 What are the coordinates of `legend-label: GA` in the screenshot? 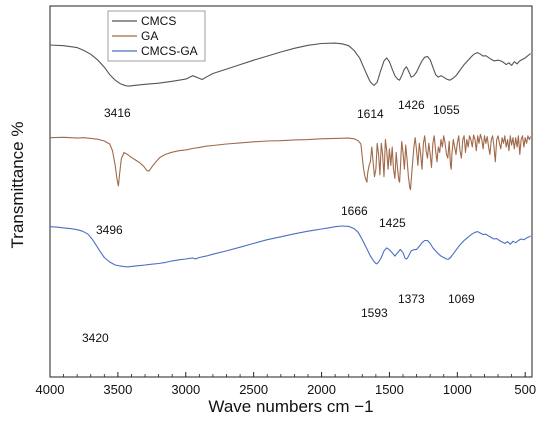 It's located at (149, 36).